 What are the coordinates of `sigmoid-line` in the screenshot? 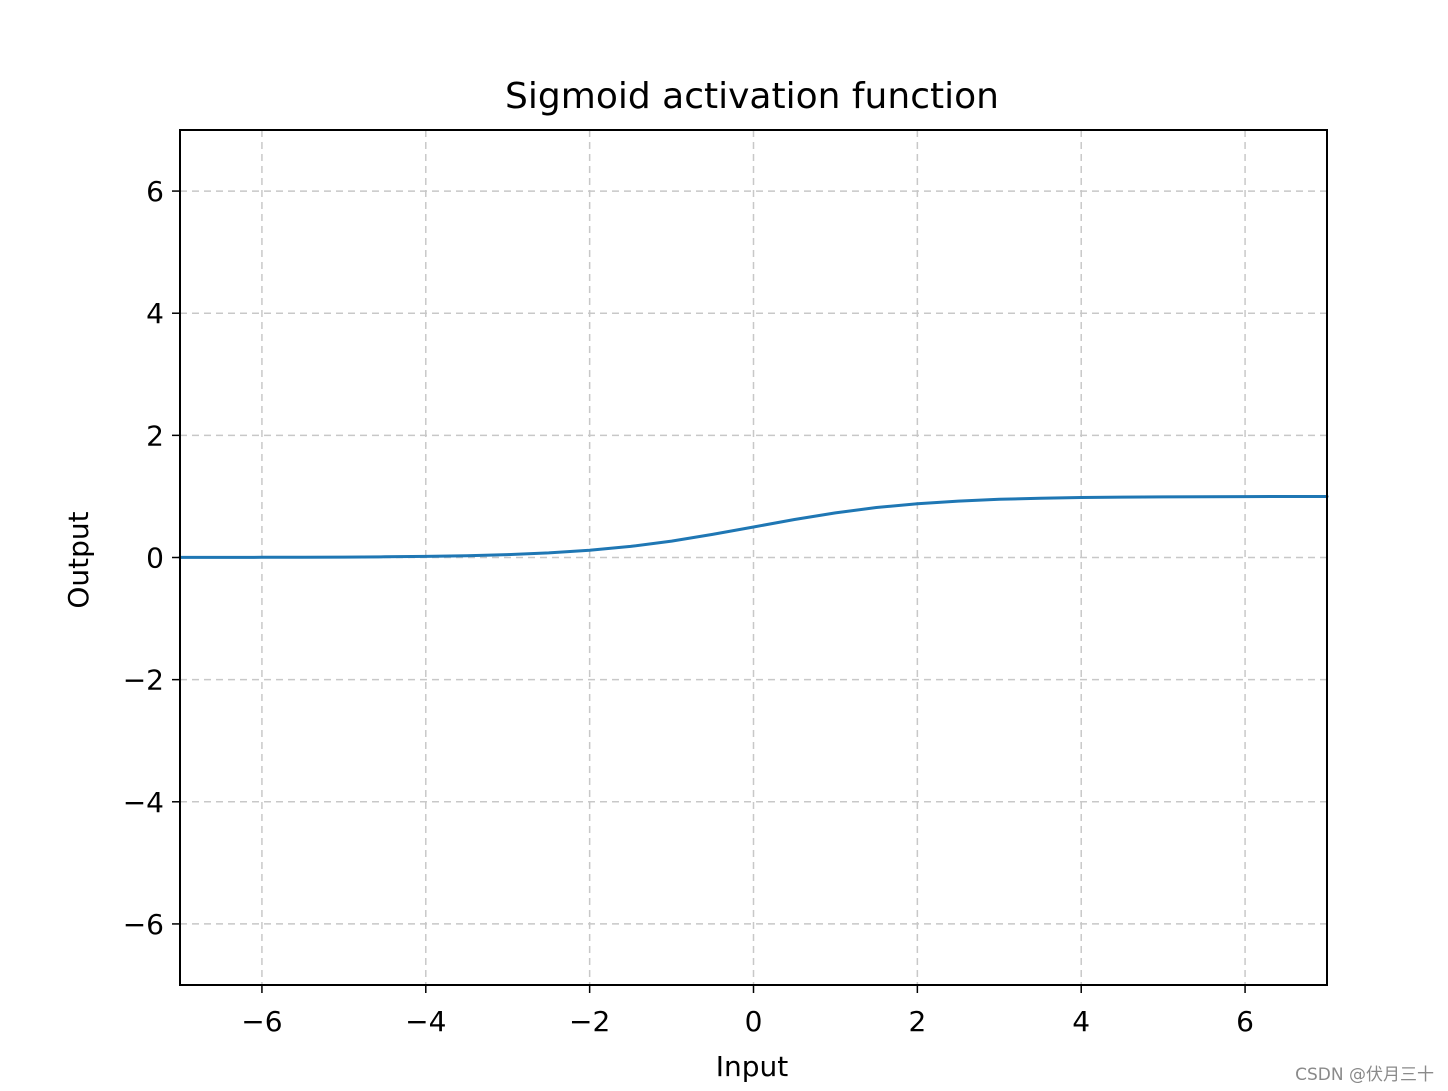 It's located at (753, 527).